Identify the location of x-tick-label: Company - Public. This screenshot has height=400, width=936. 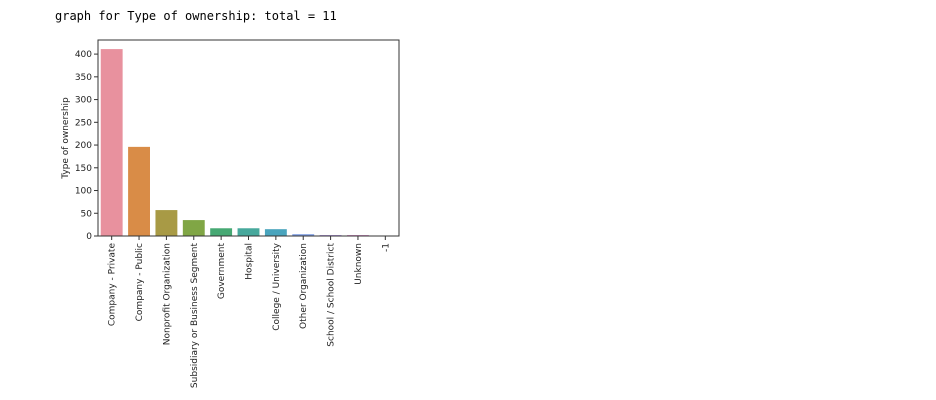
(140, 282).